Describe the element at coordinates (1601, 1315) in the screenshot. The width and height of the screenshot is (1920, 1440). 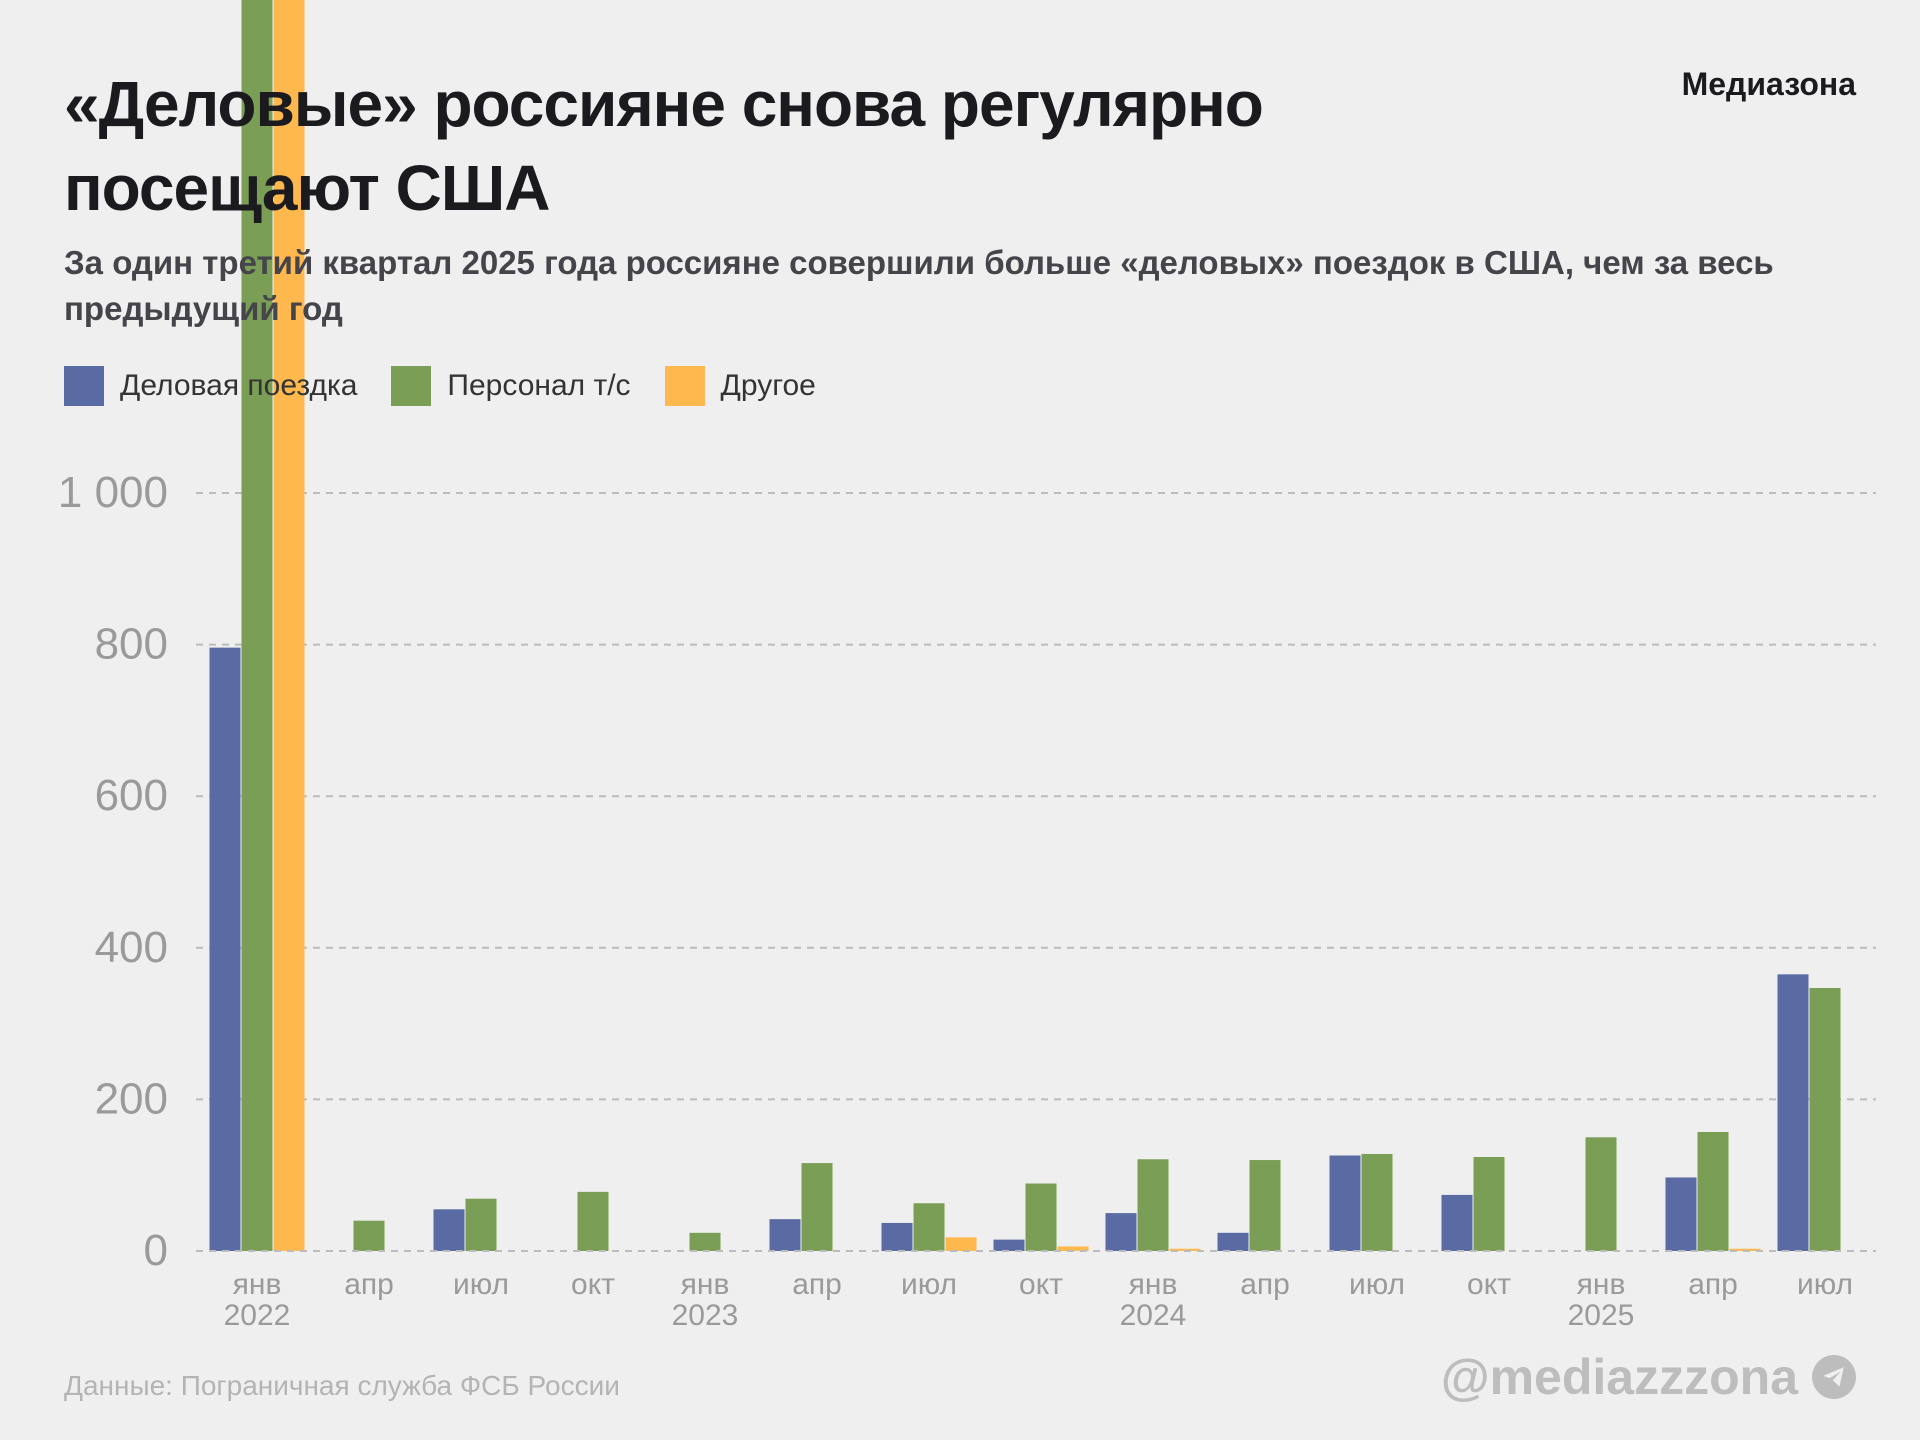
I see `x-tick-year: 2025` at that location.